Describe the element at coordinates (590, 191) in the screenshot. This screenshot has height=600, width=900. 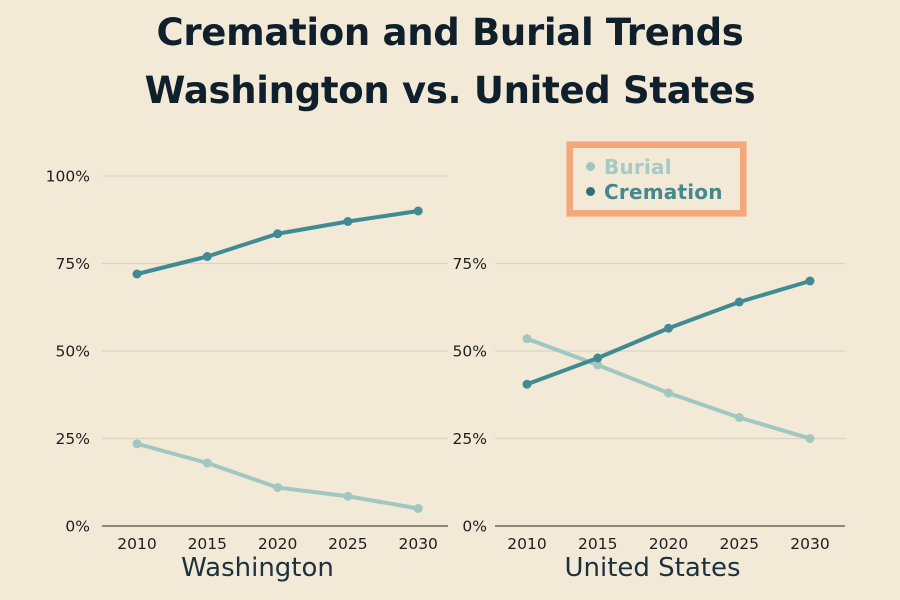
I see `cremation-bullet-icon` at that location.